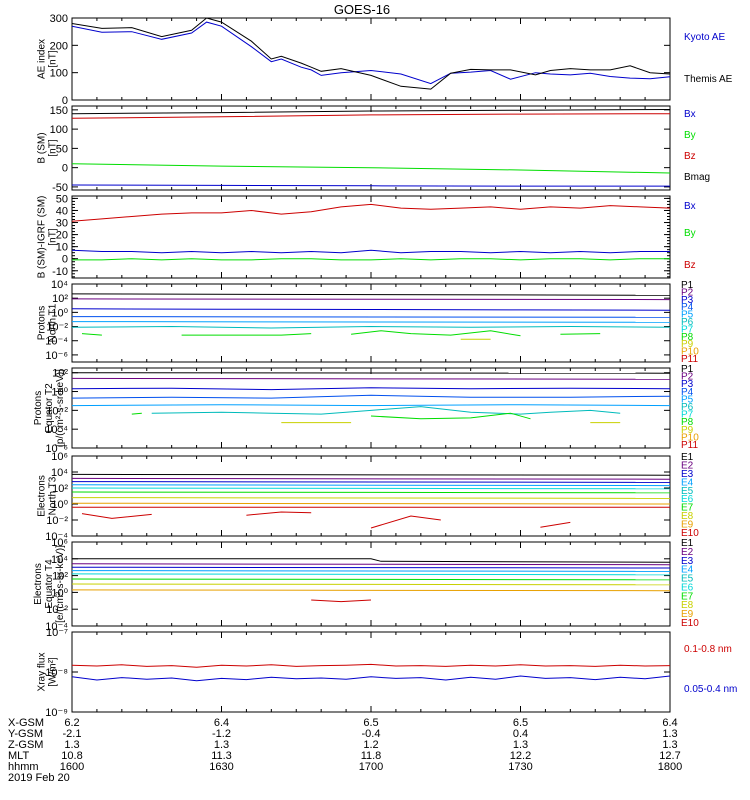 This screenshot has height=800, width=750. What do you see at coordinates (56, 356) in the screenshot?
I see `y-tick-label: 10⁻⁶` at bounding box center [56, 356].